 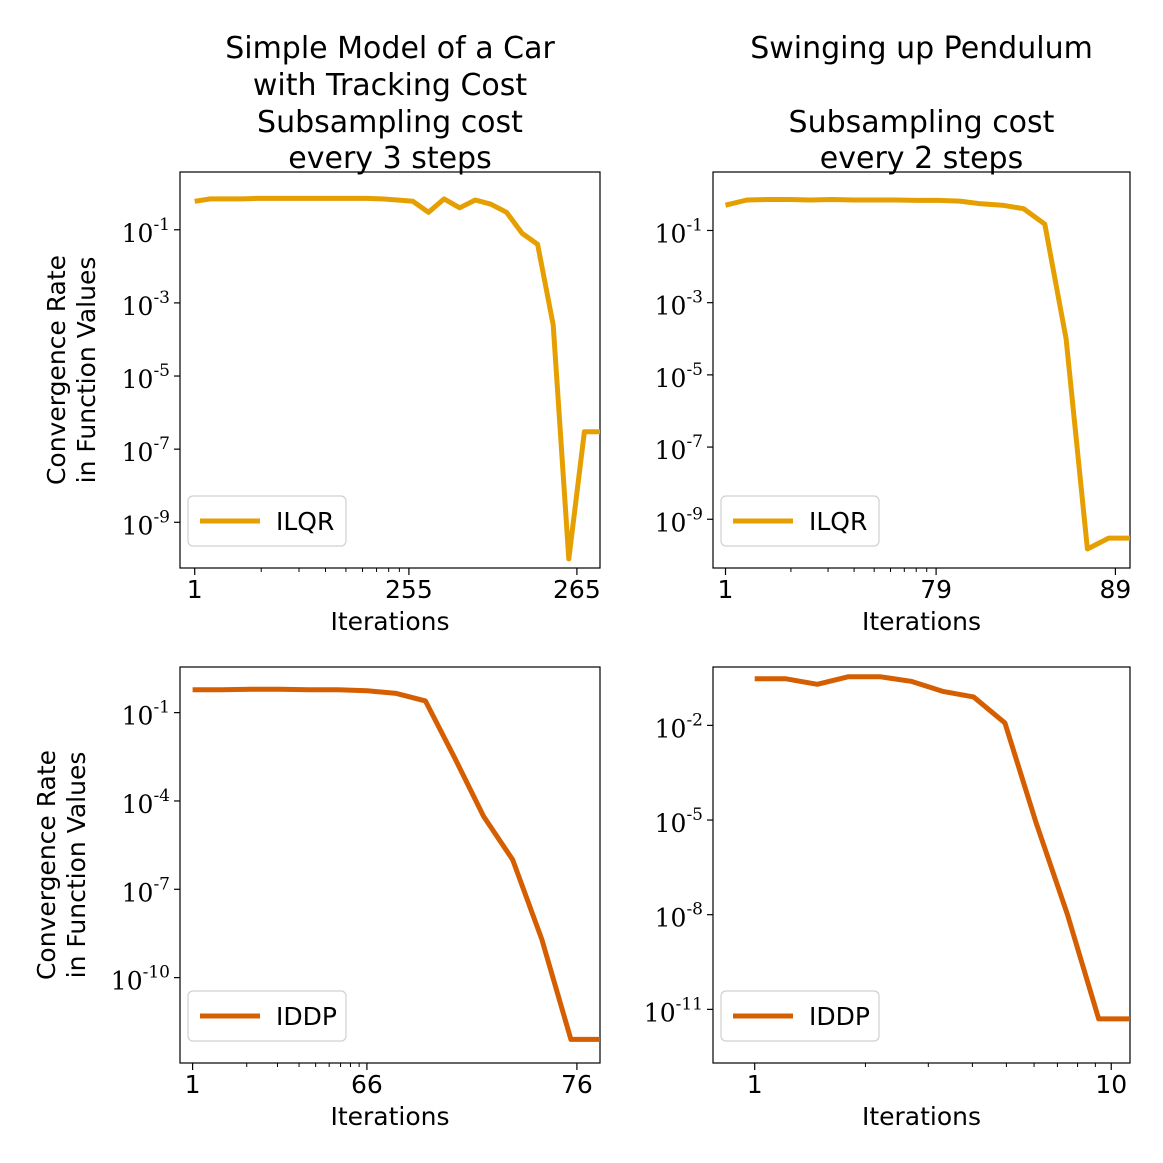 I want to click on ylabel-bottom: Convergence Rate in Function Values, so click(x=61, y=865).